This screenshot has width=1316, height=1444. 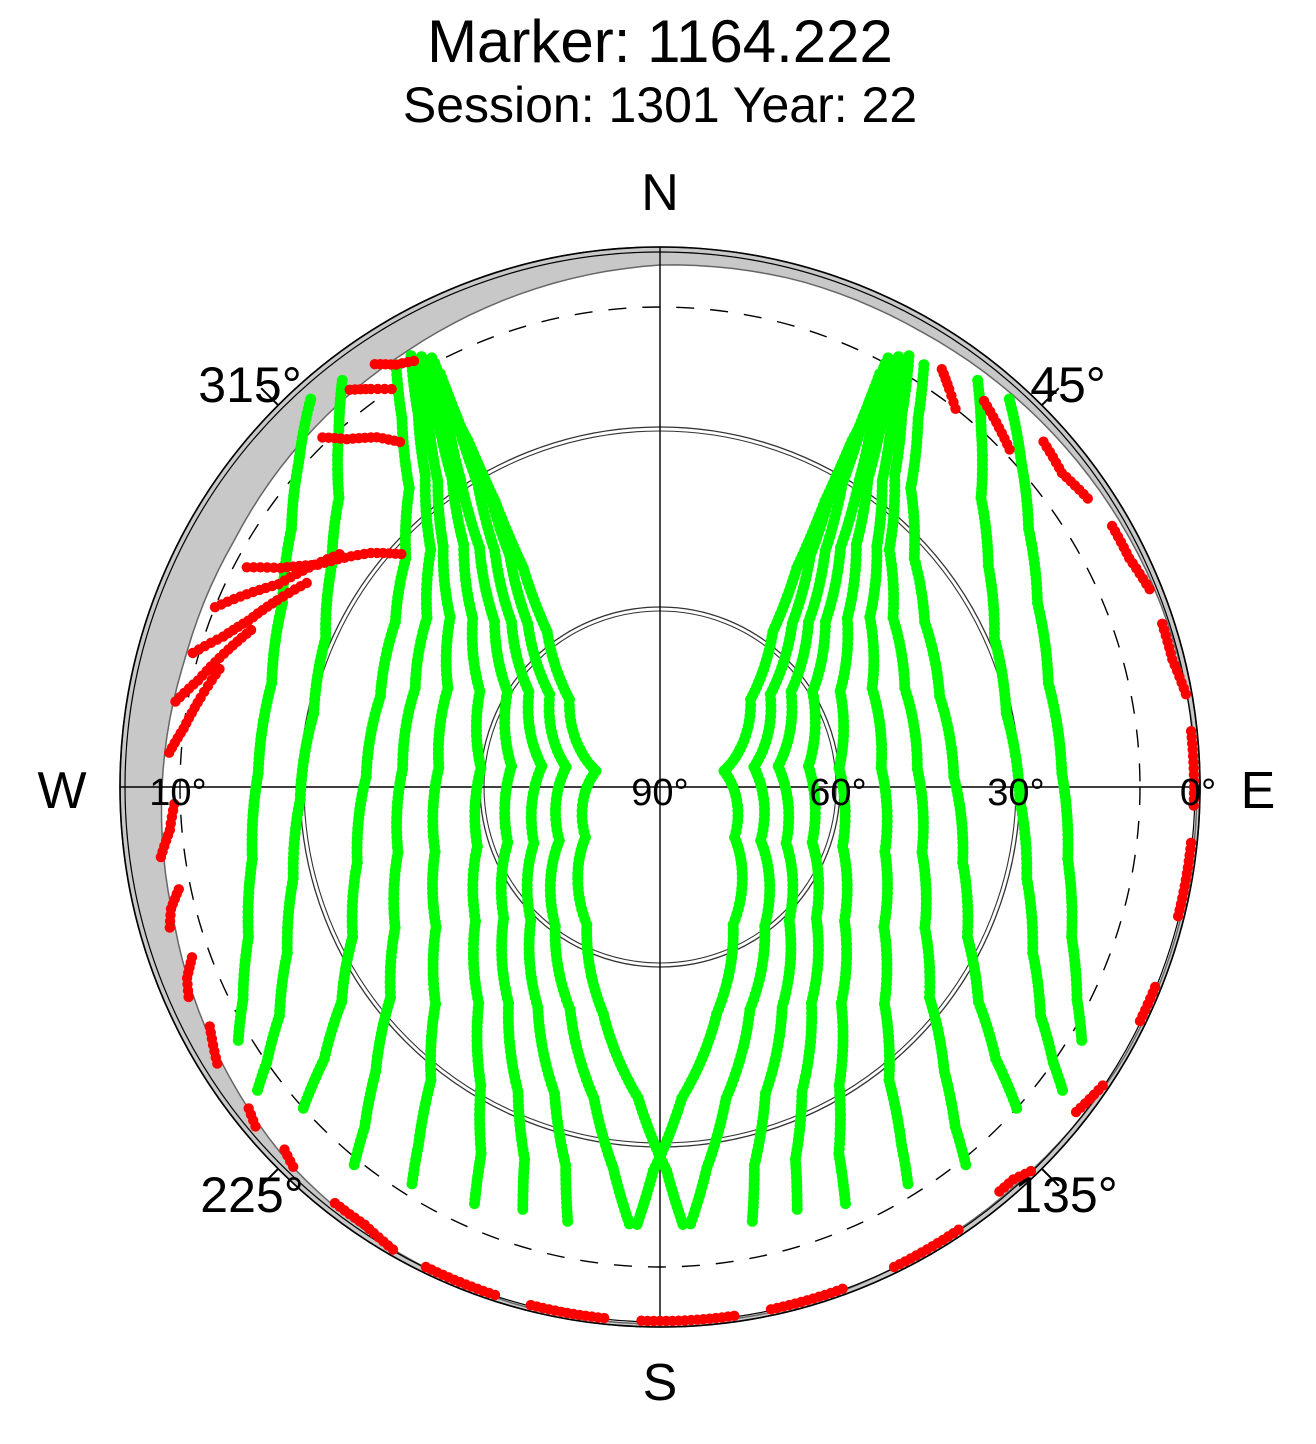 What do you see at coordinates (837, 793) in the screenshot?
I see `elevation-label-60: 60°` at bounding box center [837, 793].